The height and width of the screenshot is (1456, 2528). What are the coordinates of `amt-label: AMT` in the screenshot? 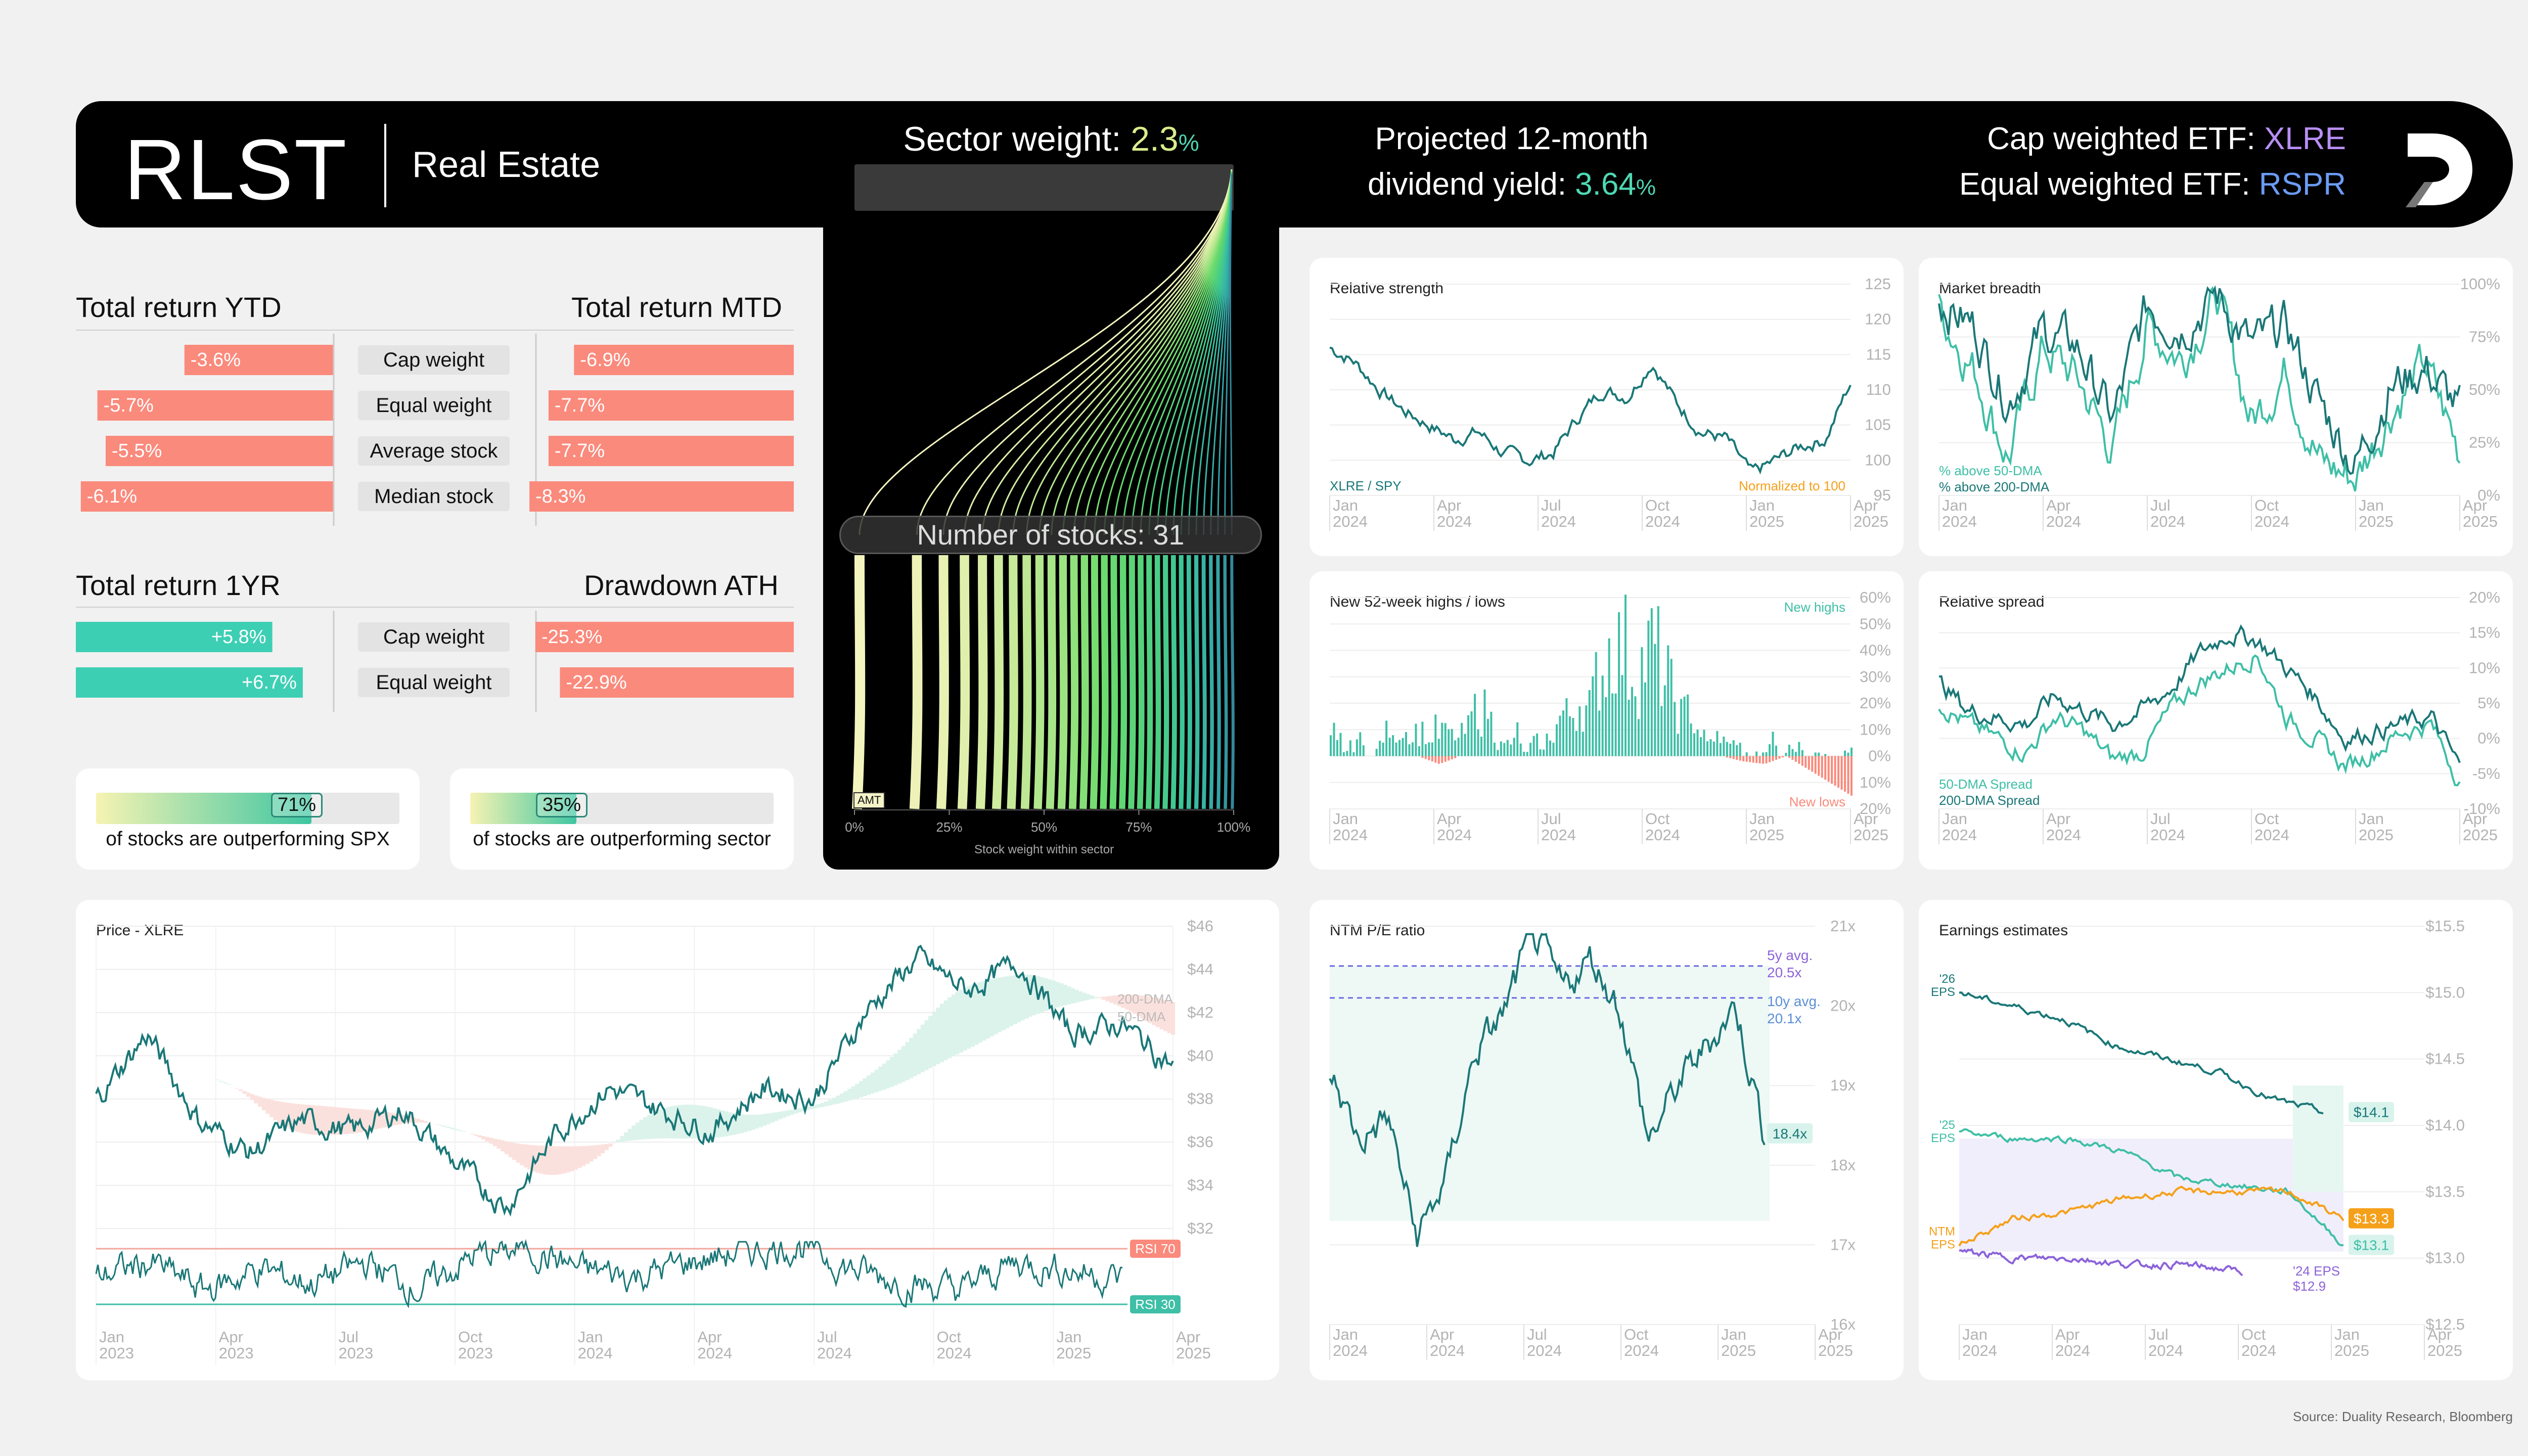 It's located at (869, 800).